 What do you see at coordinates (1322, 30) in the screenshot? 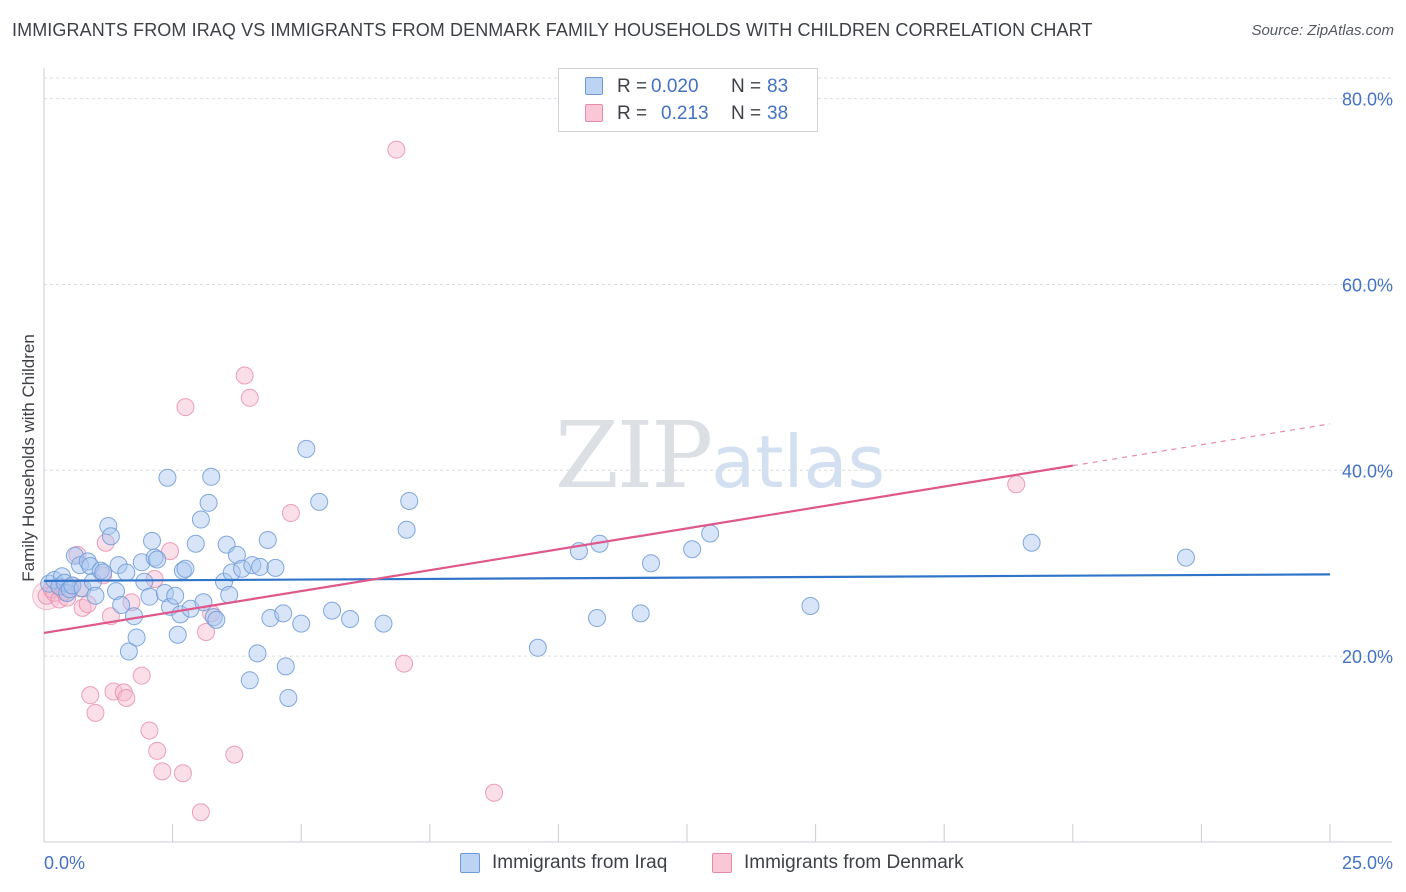
I see `source-credit: Source: ZipAtlas.com` at bounding box center [1322, 30].